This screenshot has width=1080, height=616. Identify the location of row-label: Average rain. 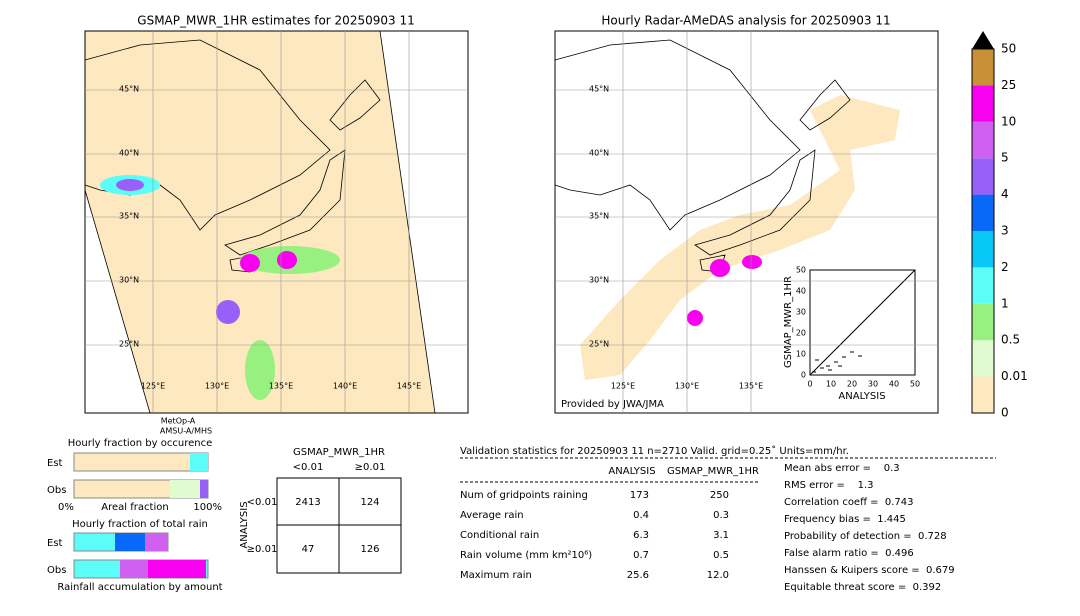
(492, 515).